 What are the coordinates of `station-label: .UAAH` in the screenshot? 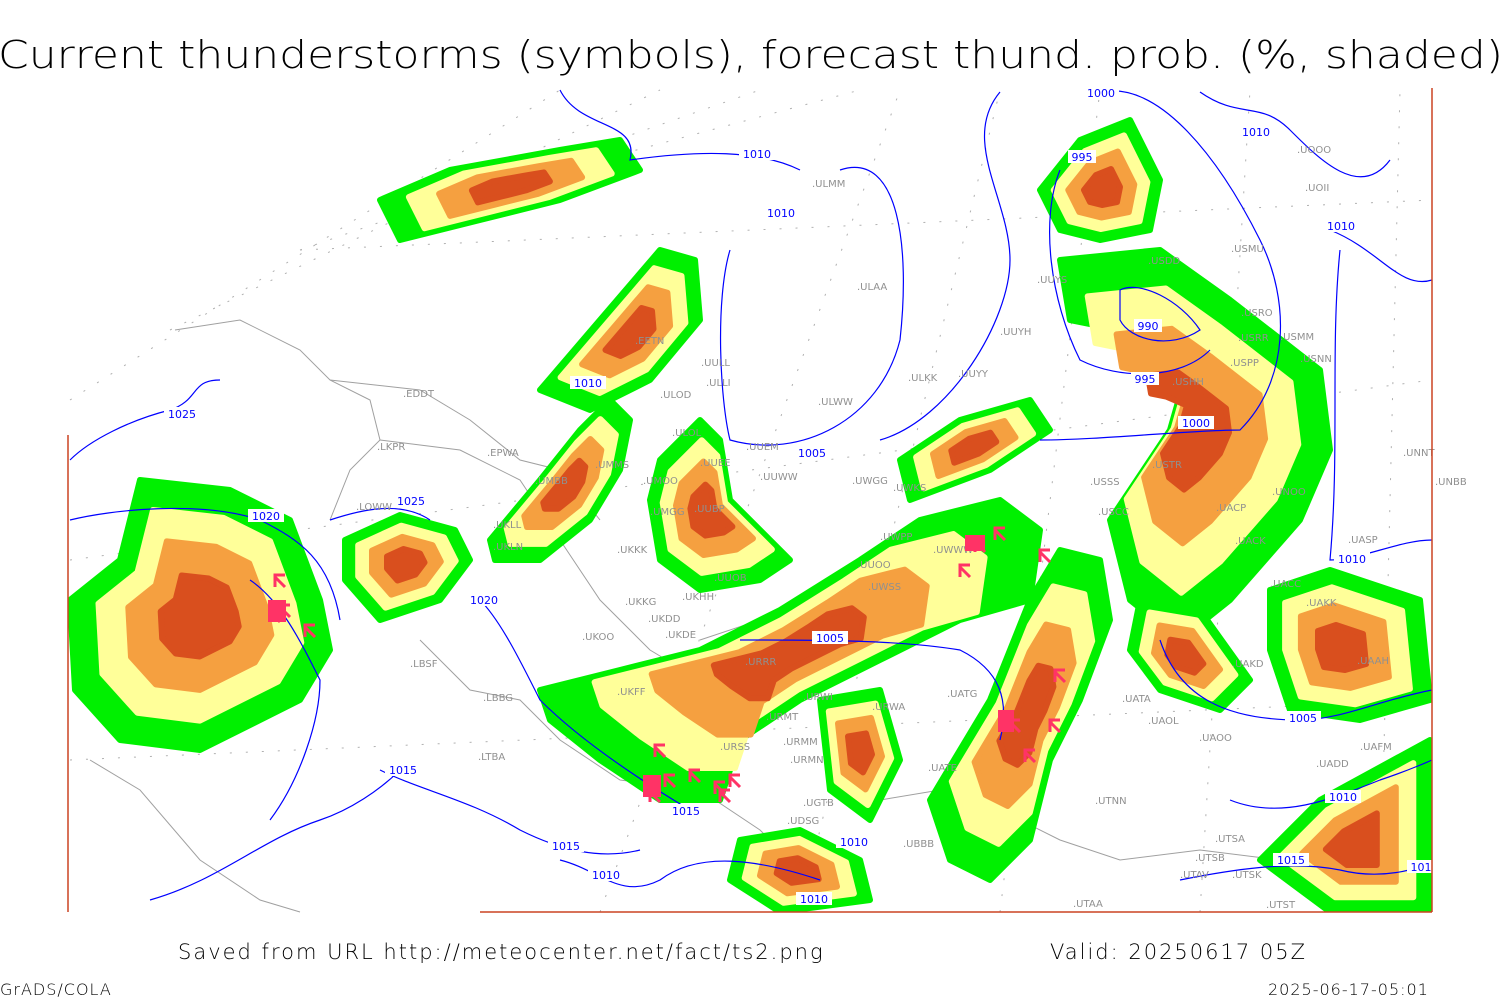 It's located at (1373, 661).